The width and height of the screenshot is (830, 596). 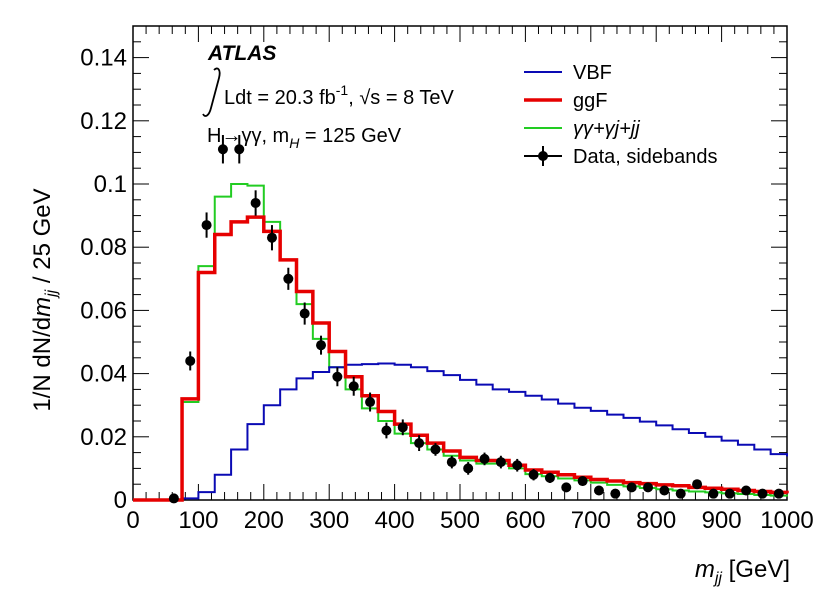 What do you see at coordinates (606, 129) in the screenshot?
I see `legend-label-background: γγ+γj+jj` at bounding box center [606, 129].